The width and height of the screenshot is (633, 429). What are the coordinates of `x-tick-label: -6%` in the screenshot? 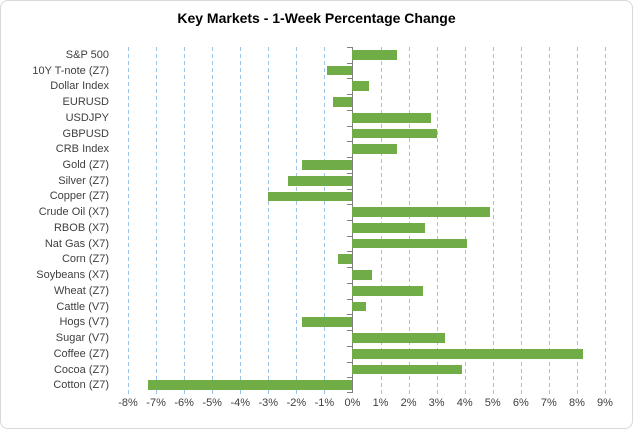 It's located at (184, 403).